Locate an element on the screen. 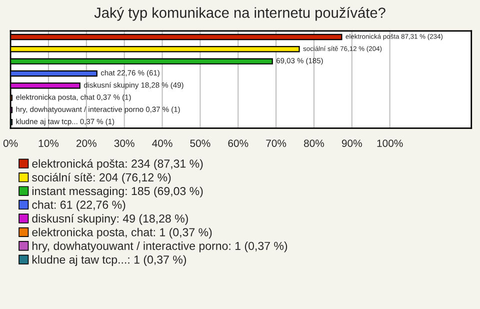 The width and height of the screenshot is (480, 309). x-tick-label: 10% is located at coordinates (48, 143).